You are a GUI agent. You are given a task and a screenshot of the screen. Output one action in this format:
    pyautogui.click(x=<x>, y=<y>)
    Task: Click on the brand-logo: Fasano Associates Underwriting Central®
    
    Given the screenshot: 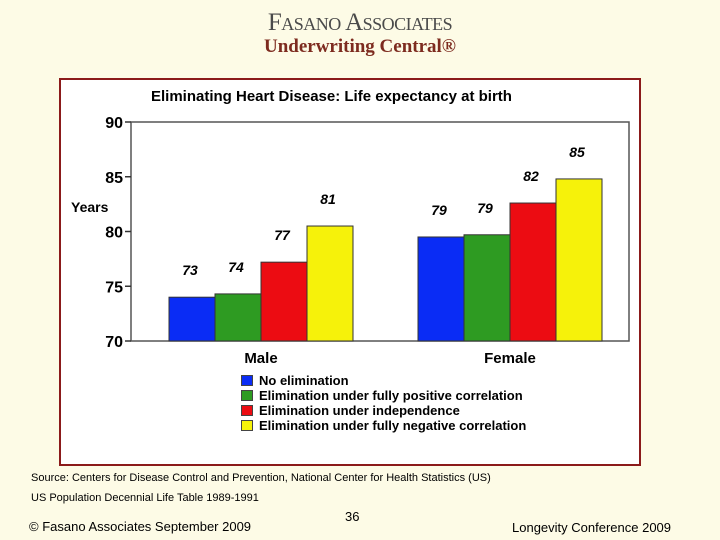 What is the action you would take?
    pyautogui.click(x=360, y=34)
    